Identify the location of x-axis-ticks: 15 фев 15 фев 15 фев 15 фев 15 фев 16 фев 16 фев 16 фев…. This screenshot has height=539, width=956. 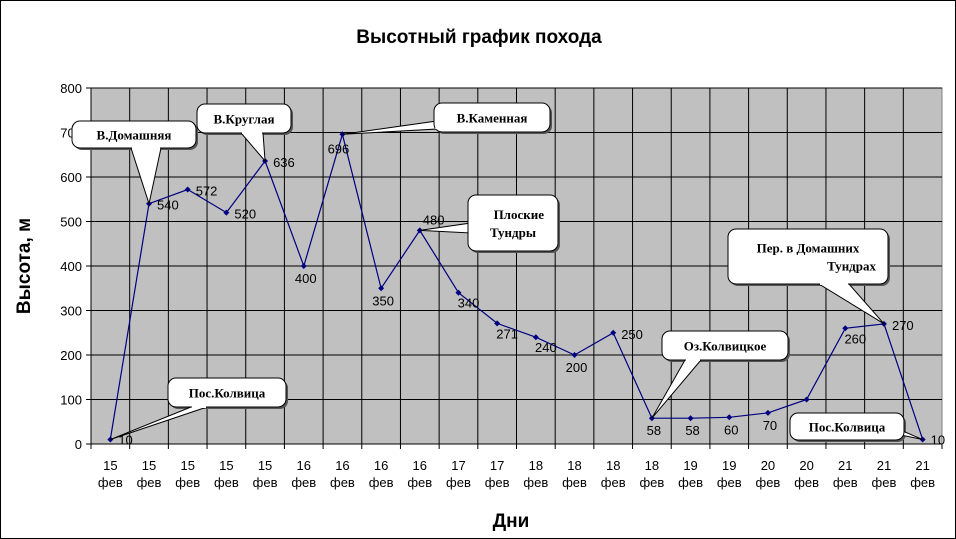
(516, 467).